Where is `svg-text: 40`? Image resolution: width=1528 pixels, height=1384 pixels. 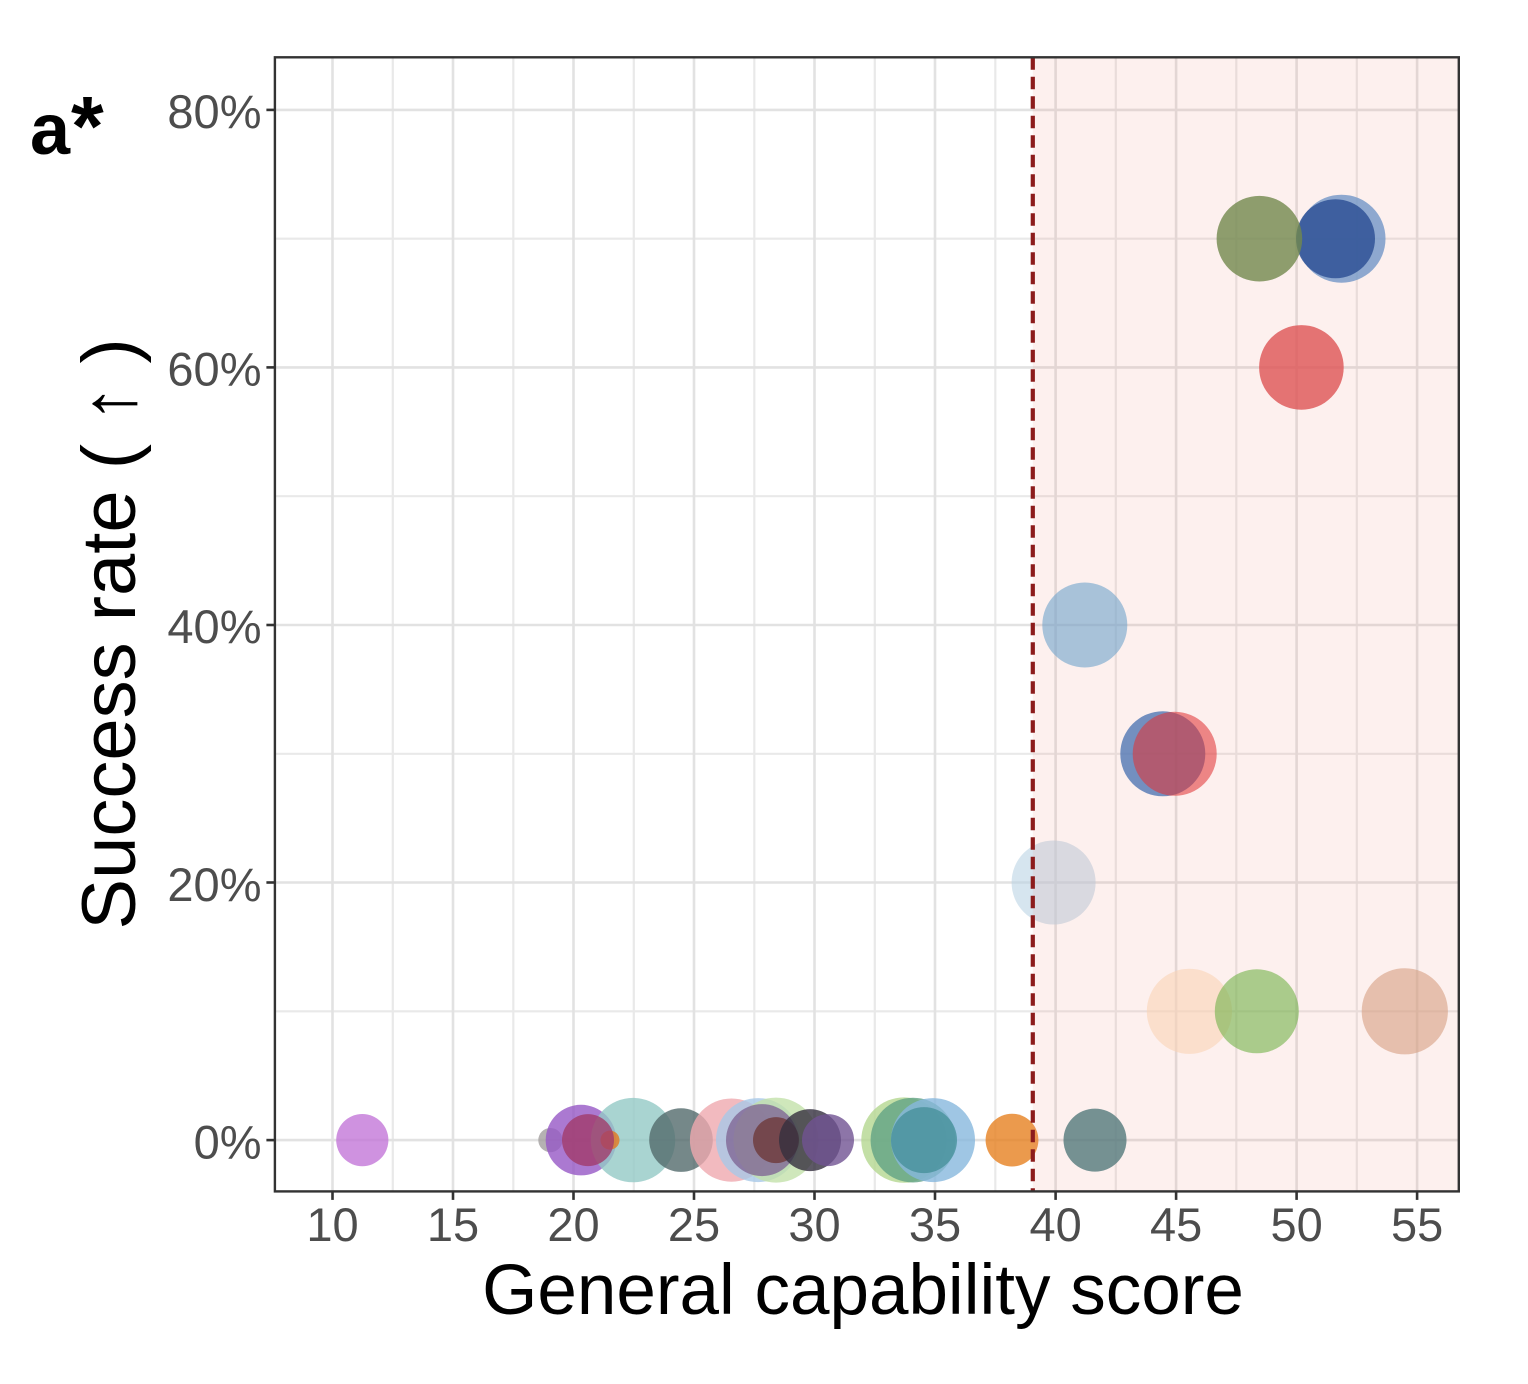 svg-text: 40 is located at coordinates (1055, 1224).